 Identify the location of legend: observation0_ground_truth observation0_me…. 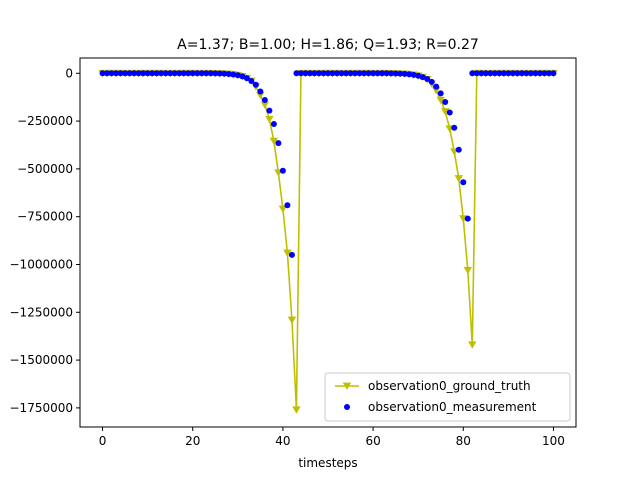
(447, 397).